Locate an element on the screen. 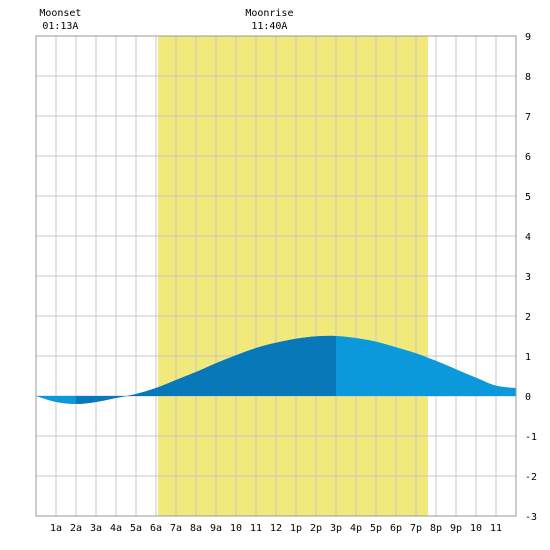 This screenshot has width=550, height=550. x-tick-label: 5p is located at coordinates (376, 528).